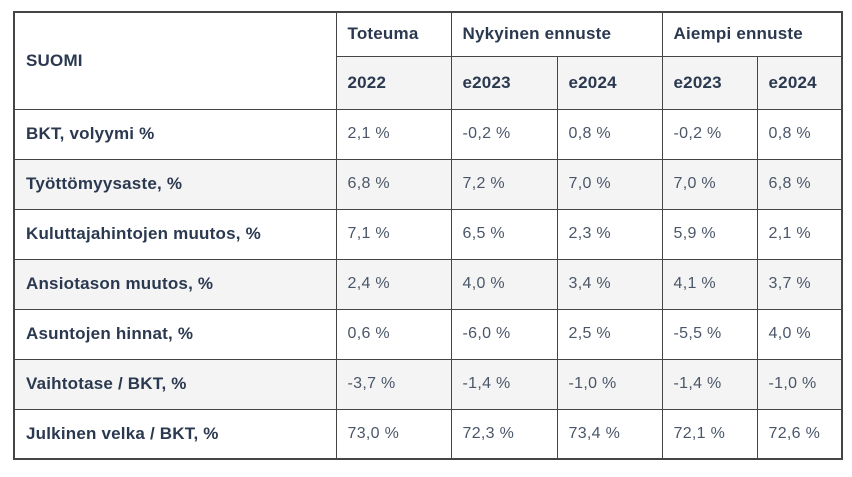 The height and width of the screenshot is (477, 852). I want to click on cell-value: 5,9 %, so click(709, 234).